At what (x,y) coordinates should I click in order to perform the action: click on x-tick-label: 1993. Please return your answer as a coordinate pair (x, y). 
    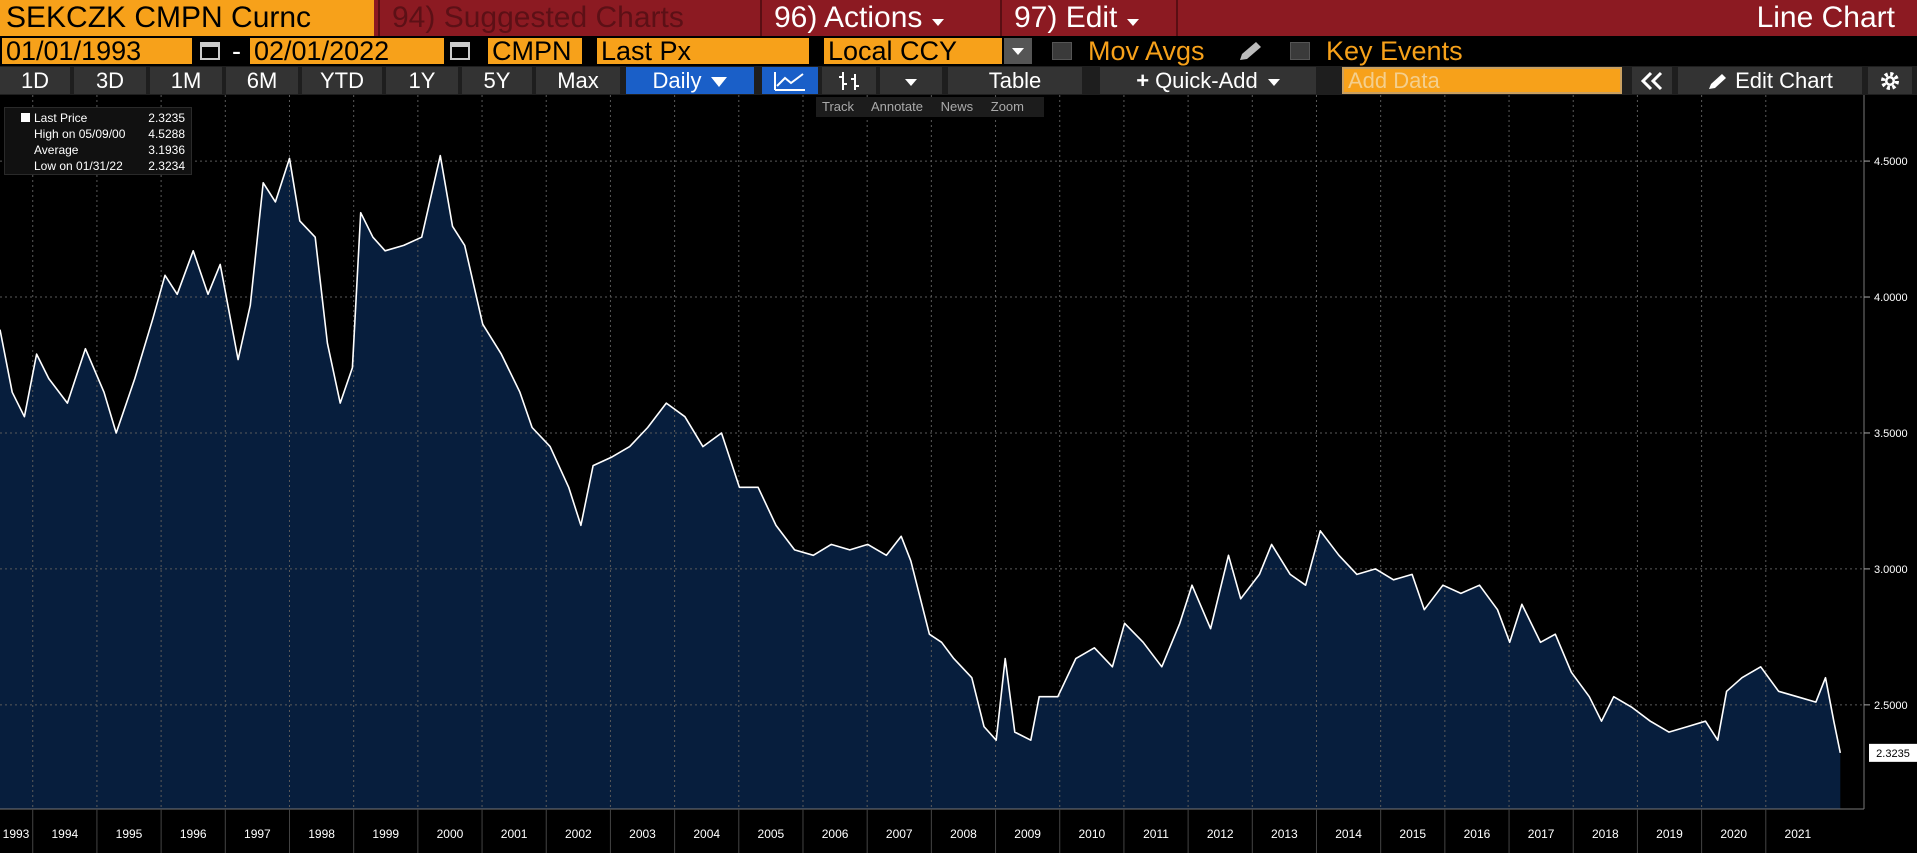
    Looking at the image, I should click on (16, 834).